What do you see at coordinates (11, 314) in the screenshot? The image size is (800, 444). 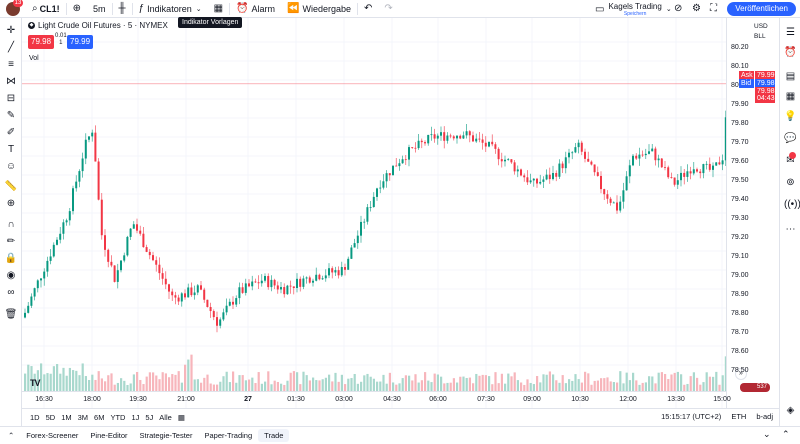 I see `trash-icon: 🗑` at bounding box center [11, 314].